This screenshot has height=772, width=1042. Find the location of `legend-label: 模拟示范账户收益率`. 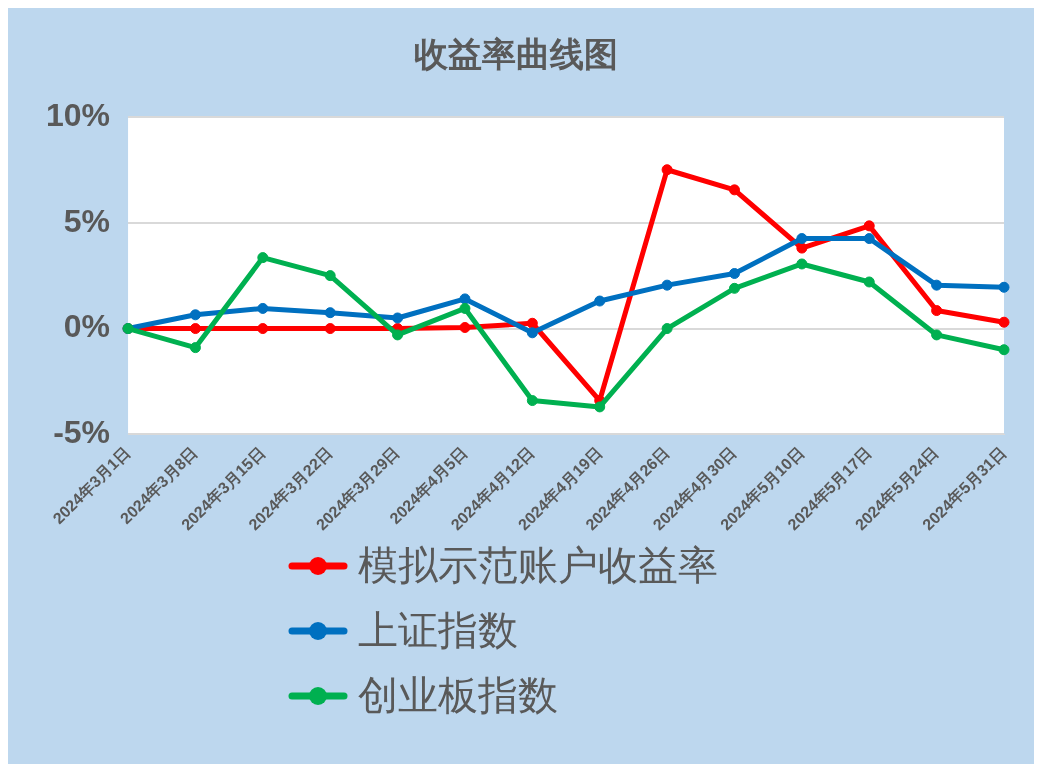

legend-label: 模拟示范账户收益率 is located at coordinates (538, 565).